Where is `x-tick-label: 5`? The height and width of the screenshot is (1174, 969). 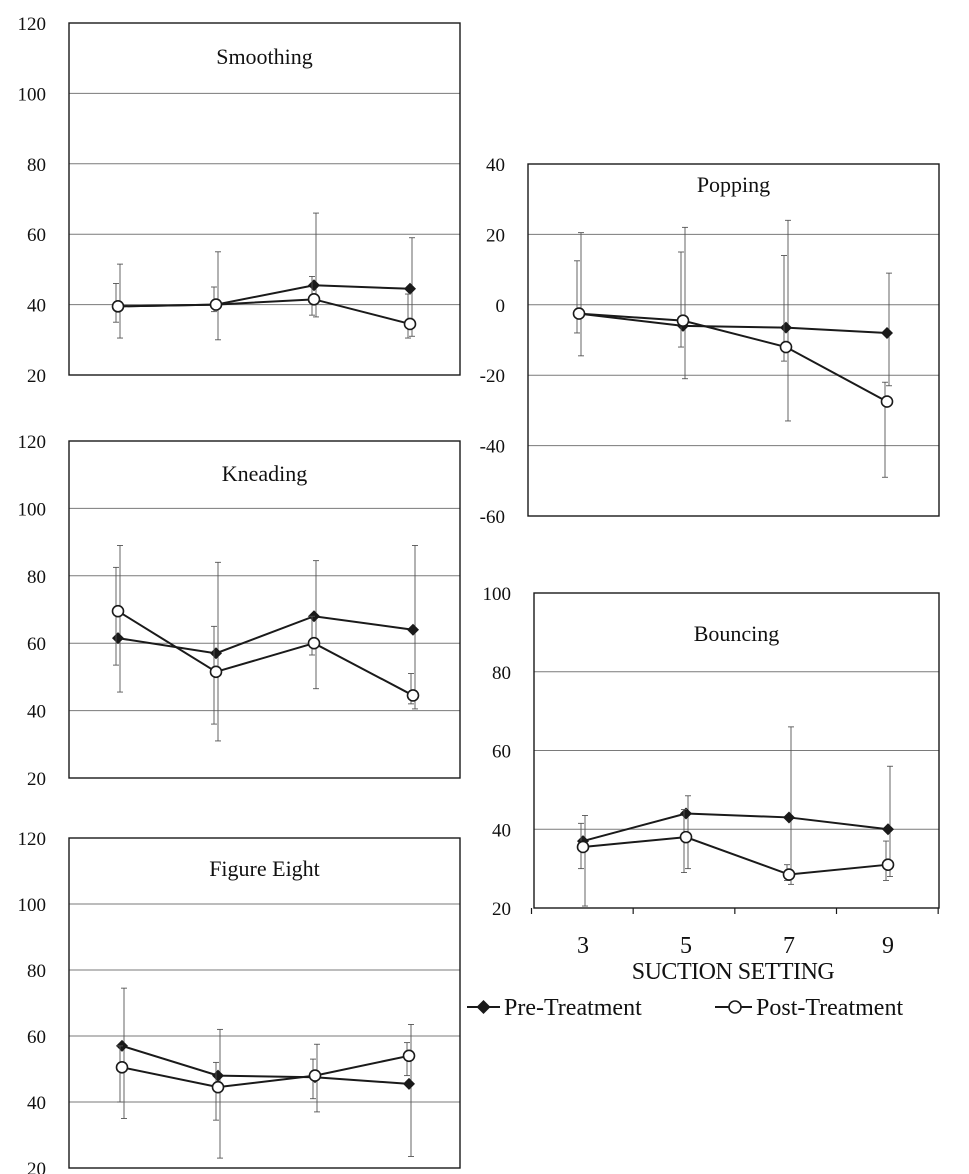
x-tick-label: 5 is located at coordinates (686, 946).